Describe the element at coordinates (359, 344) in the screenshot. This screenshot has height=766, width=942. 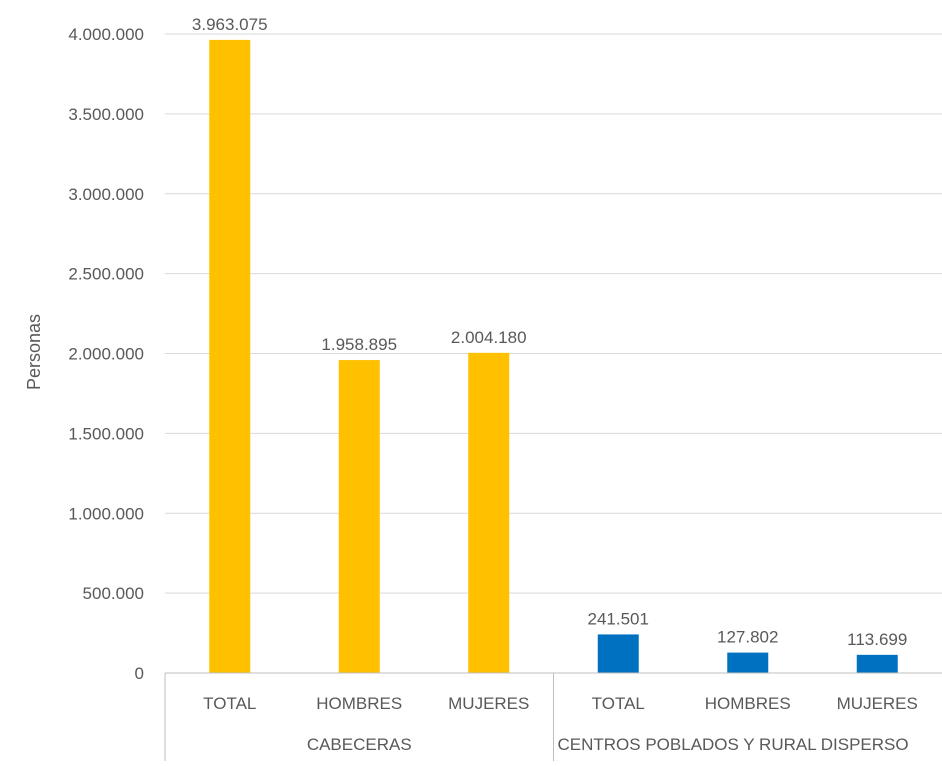
I see `data-label: 1.958.895` at that location.